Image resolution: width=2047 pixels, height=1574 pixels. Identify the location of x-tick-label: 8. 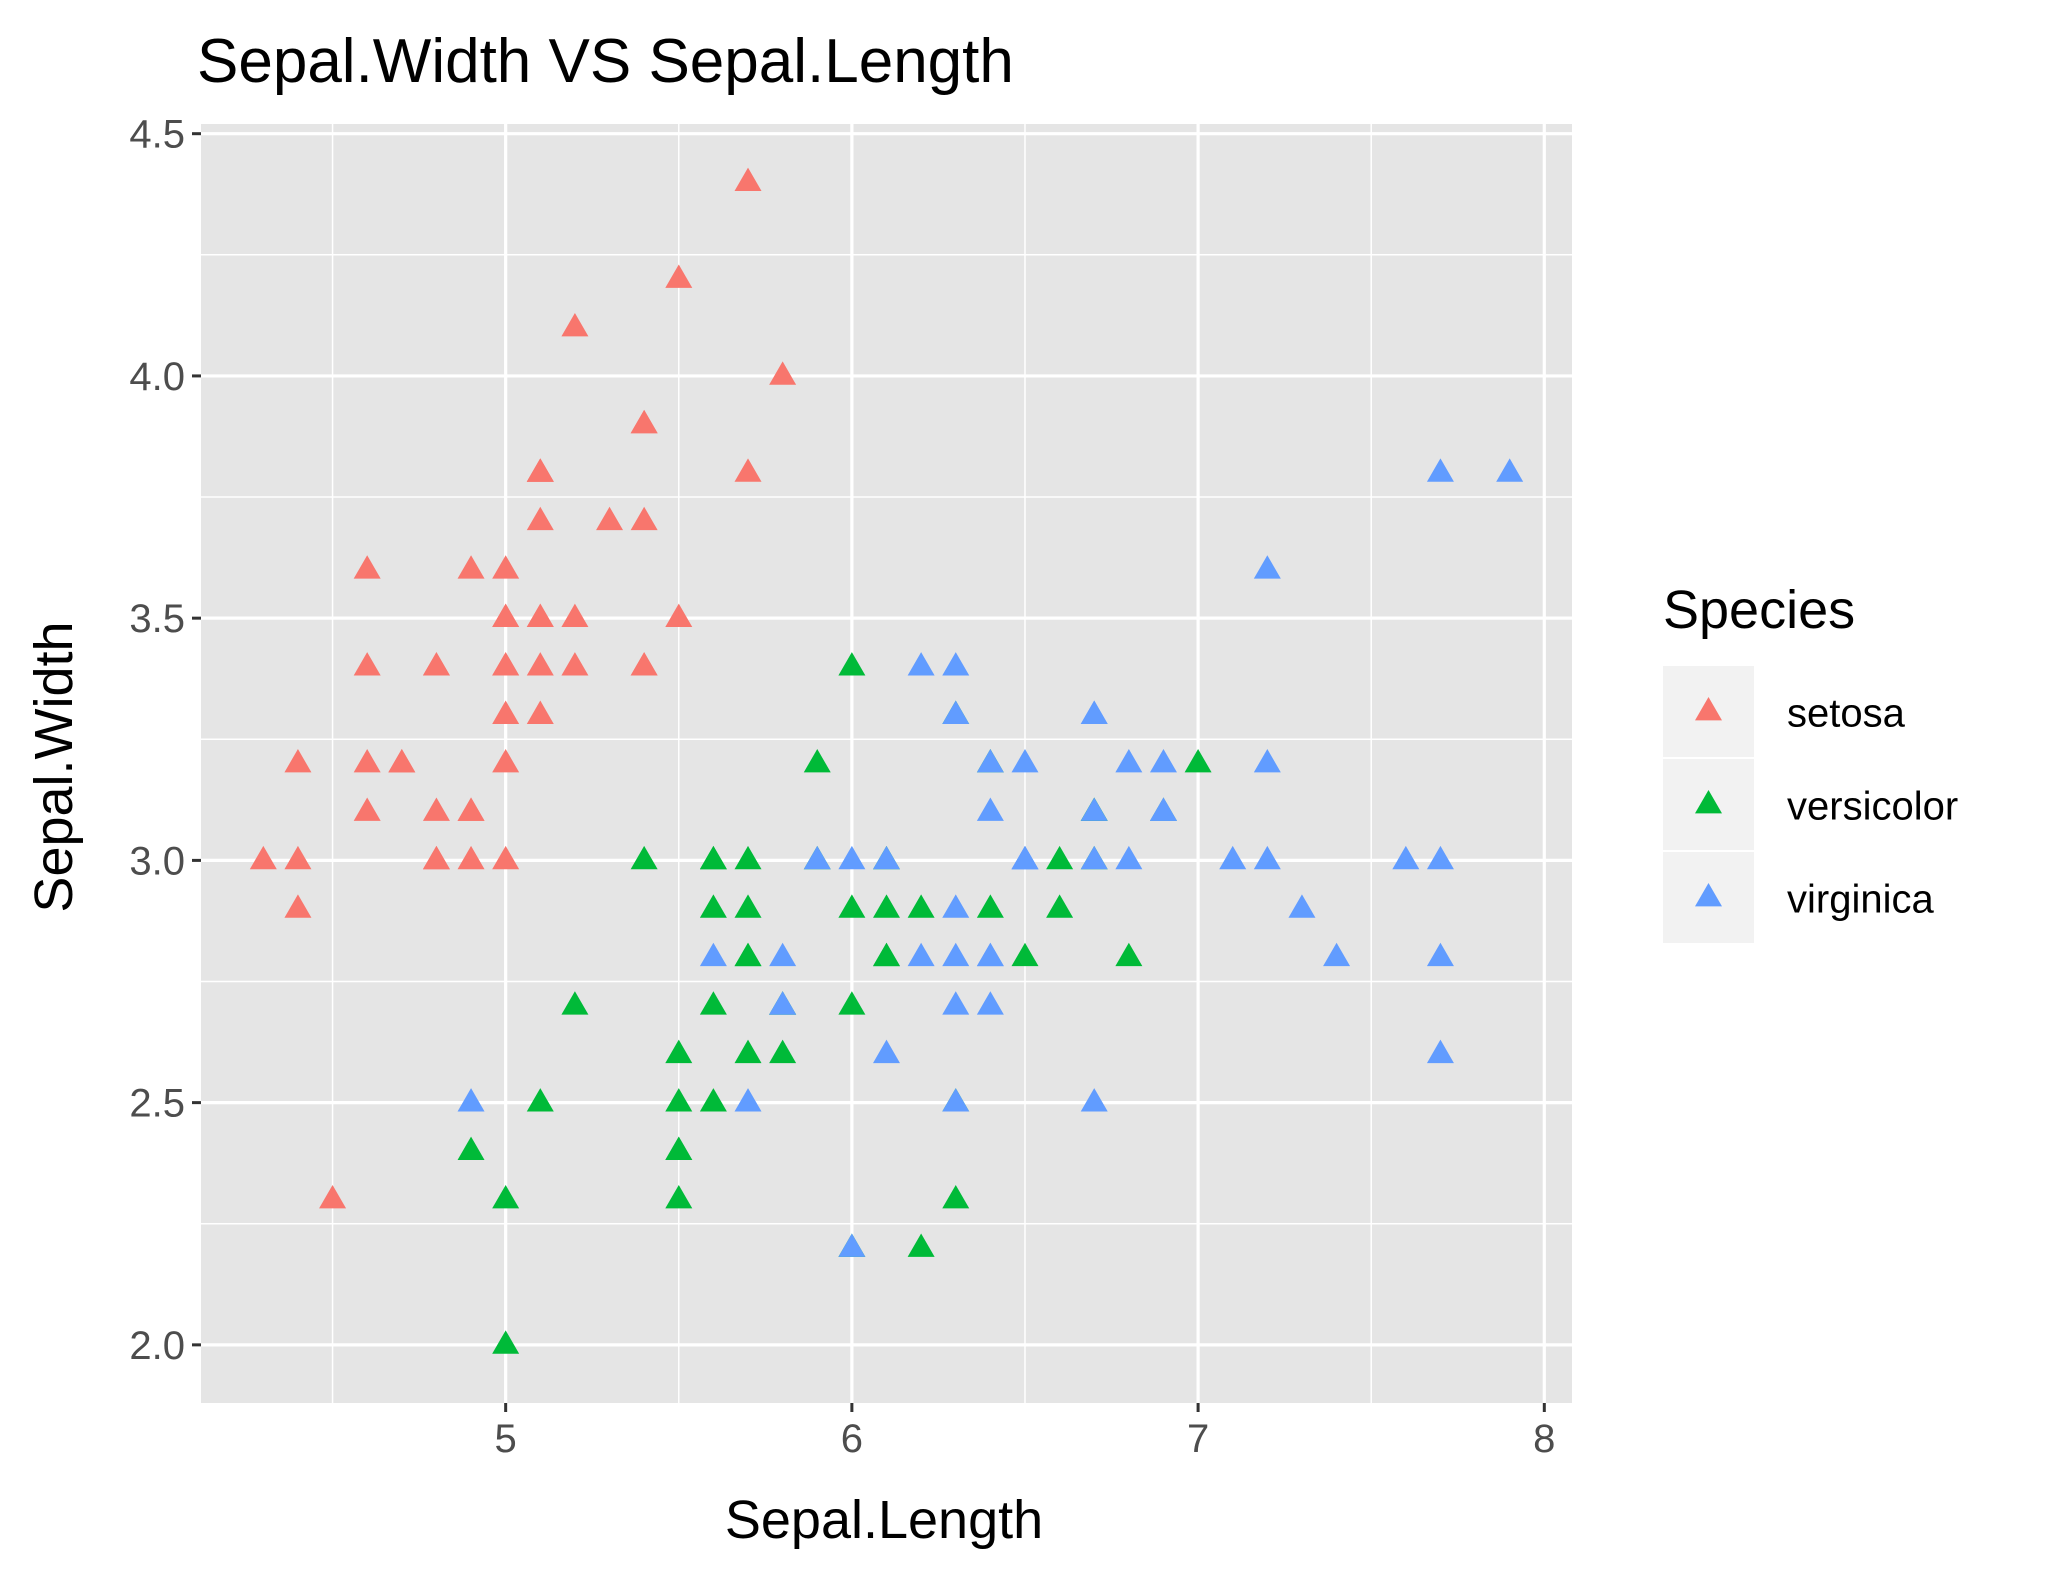
(1544, 1439).